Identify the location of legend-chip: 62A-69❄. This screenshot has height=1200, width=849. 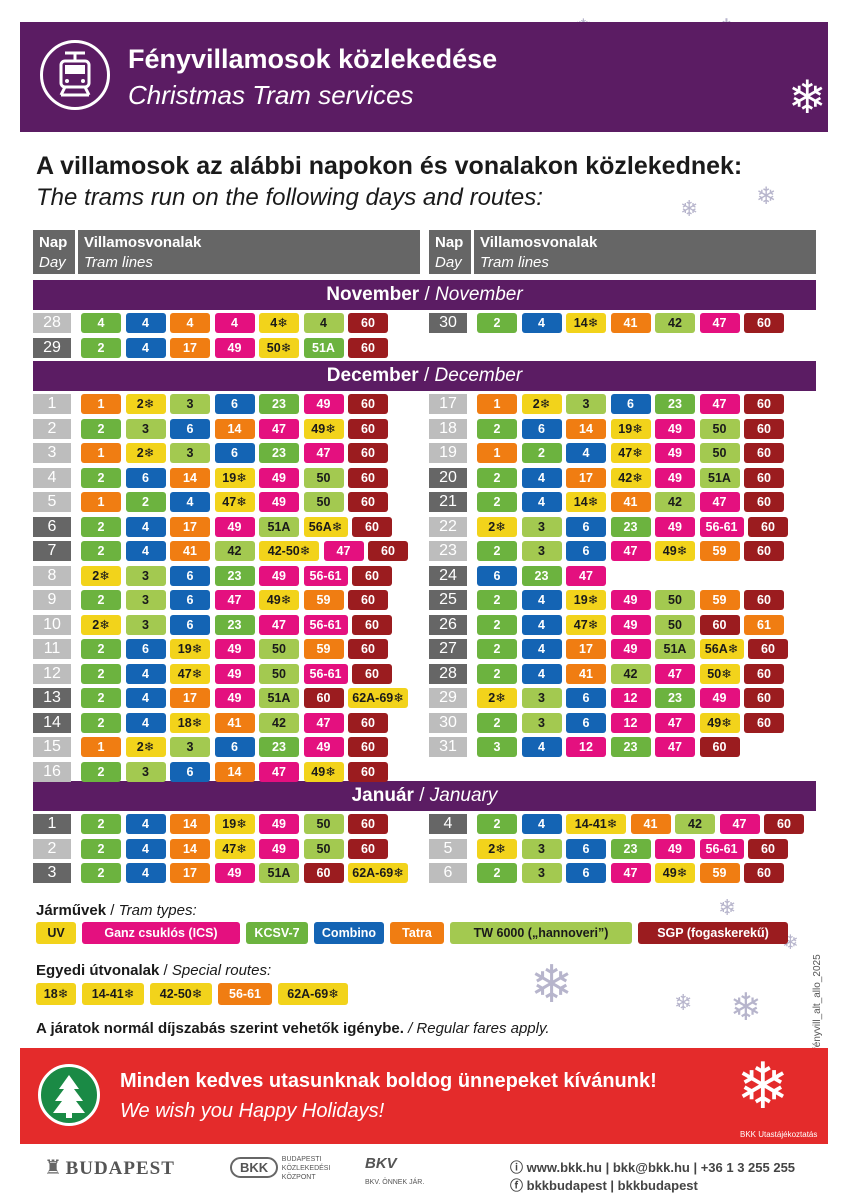
(313, 994).